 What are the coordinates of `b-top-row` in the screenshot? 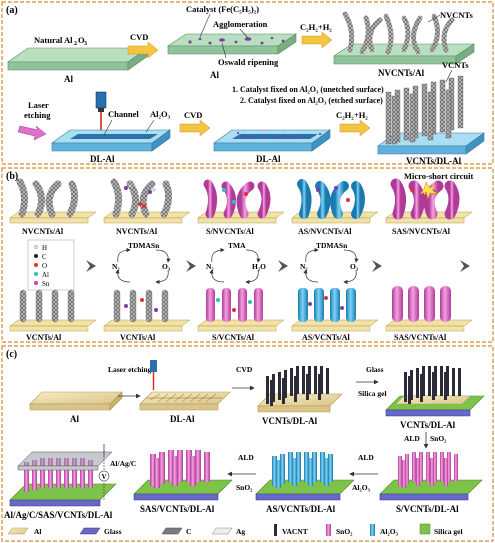 It's located at (241, 201).